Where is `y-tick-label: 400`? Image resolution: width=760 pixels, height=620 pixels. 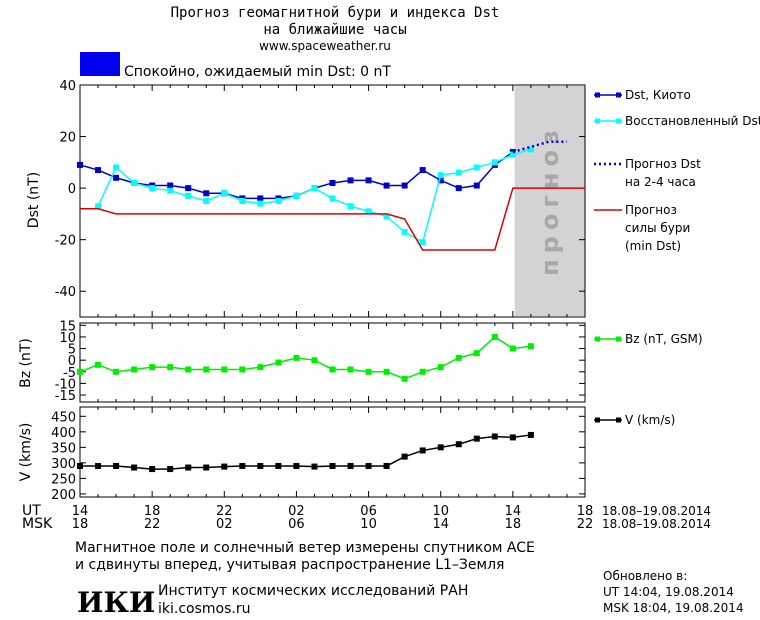 y-tick-label: 400 is located at coordinates (63, 433).